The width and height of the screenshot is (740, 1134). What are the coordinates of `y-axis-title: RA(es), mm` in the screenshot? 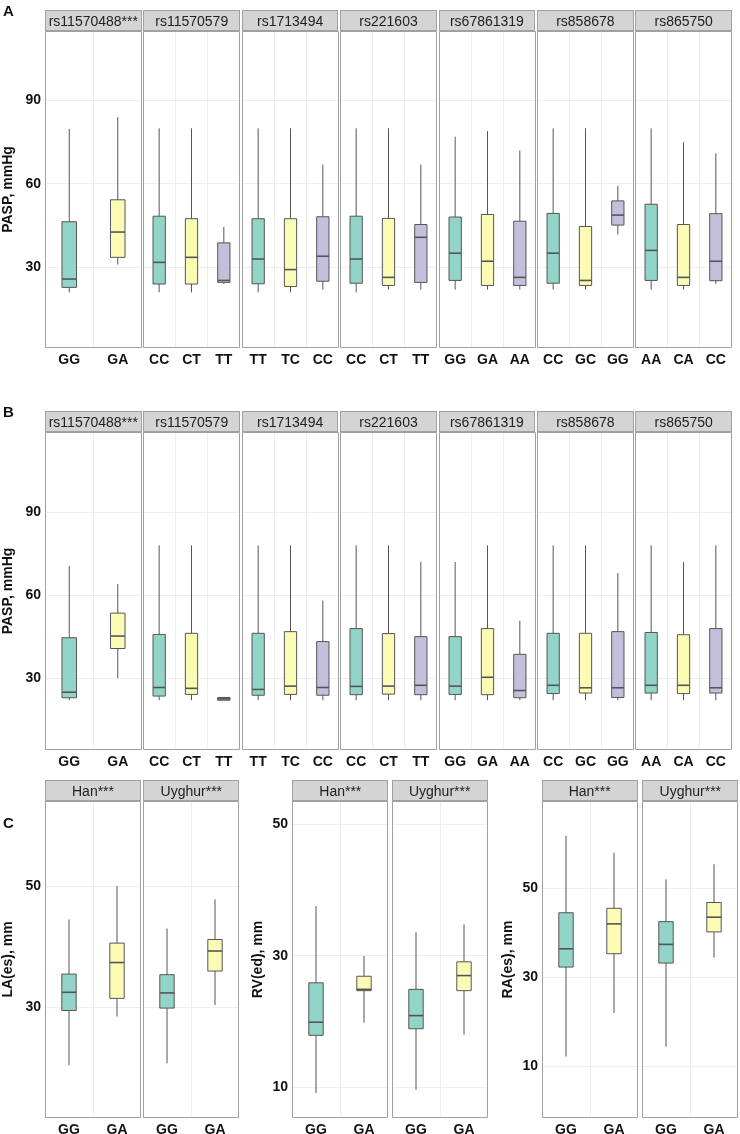 It's located at (506, 959).